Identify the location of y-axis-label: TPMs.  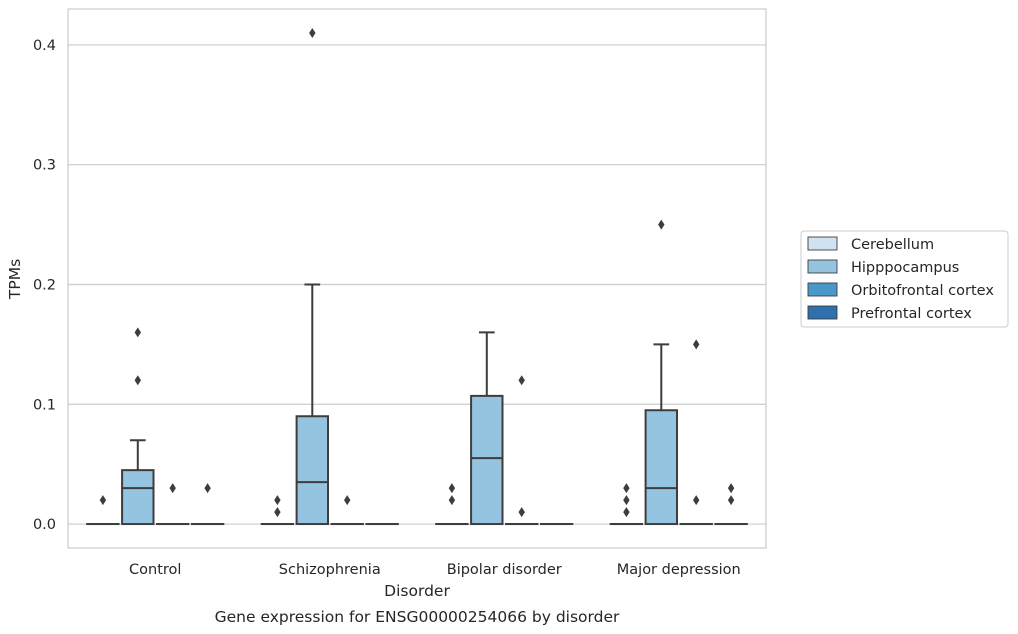
(15, 279).